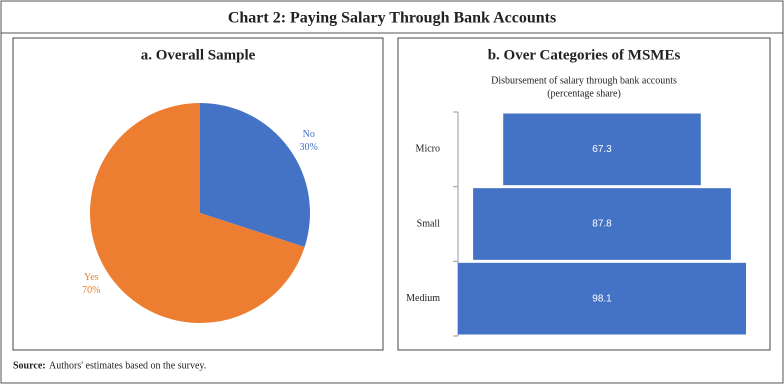  What do you see at coordinates (127, 365) in the screenshot?
I see `source-text: Authors' estimates based on the survey.` at bounding box center [127, 365].